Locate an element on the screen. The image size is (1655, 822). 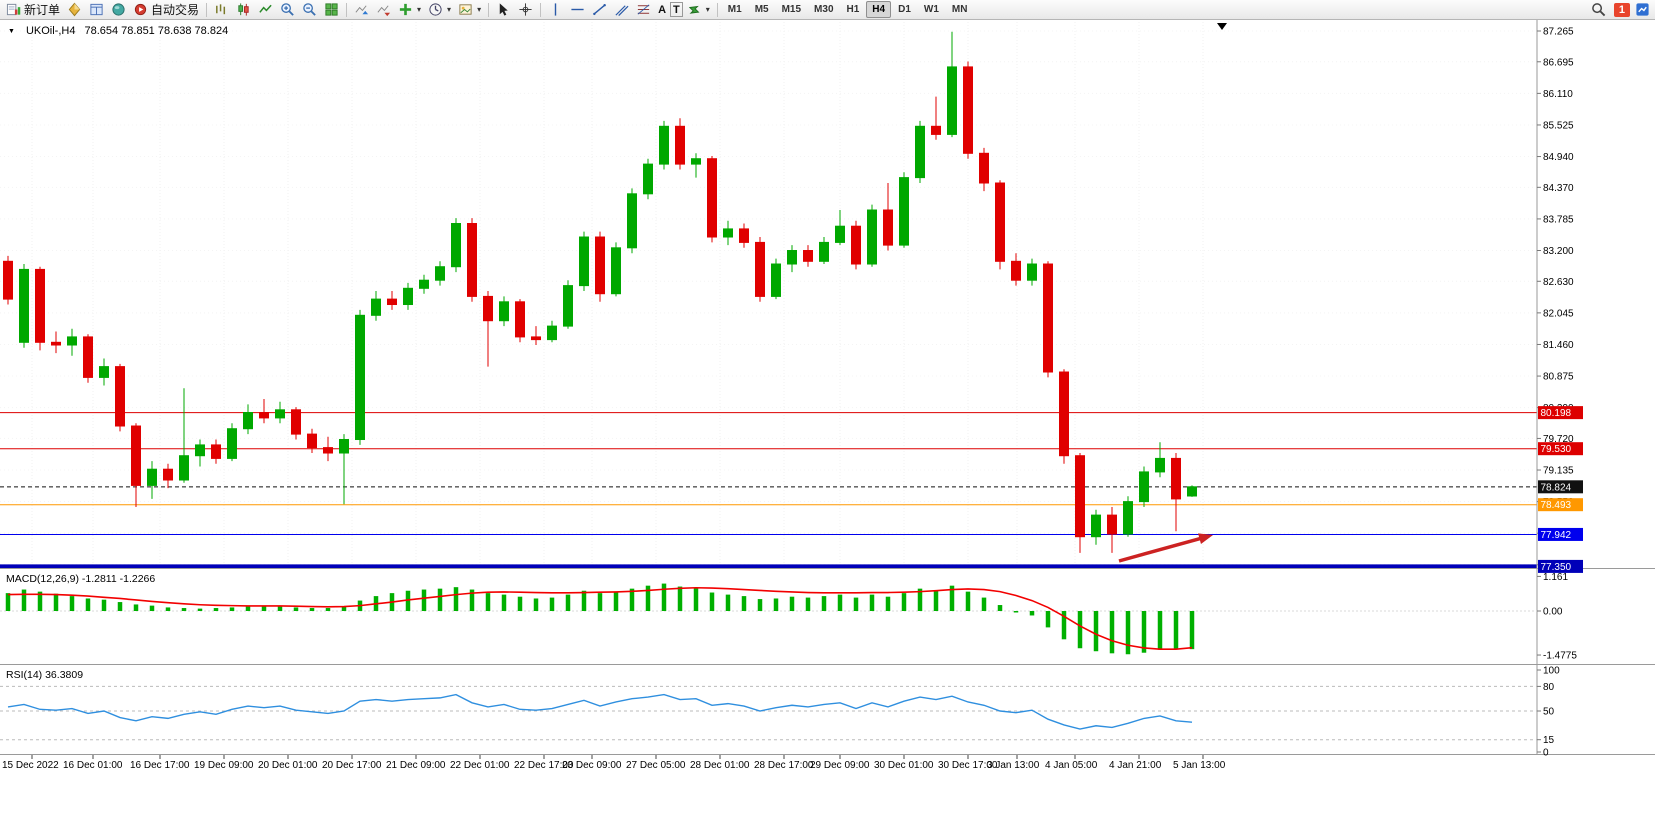
channel-tool-button is located at coordinates (621, 10).